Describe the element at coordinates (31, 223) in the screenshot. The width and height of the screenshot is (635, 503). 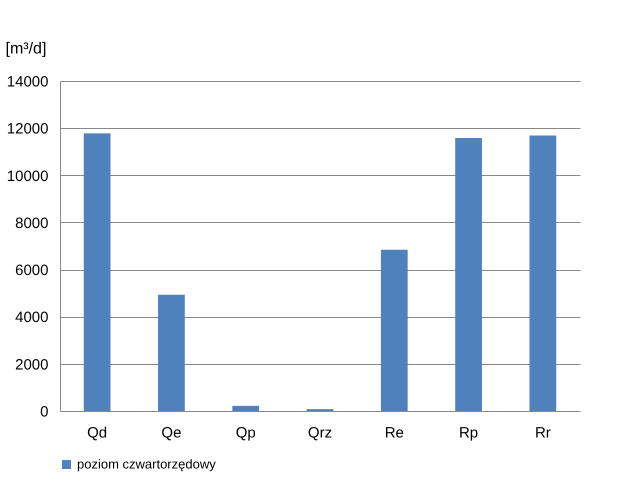
I see `y-tick-label: 8000` at that location.